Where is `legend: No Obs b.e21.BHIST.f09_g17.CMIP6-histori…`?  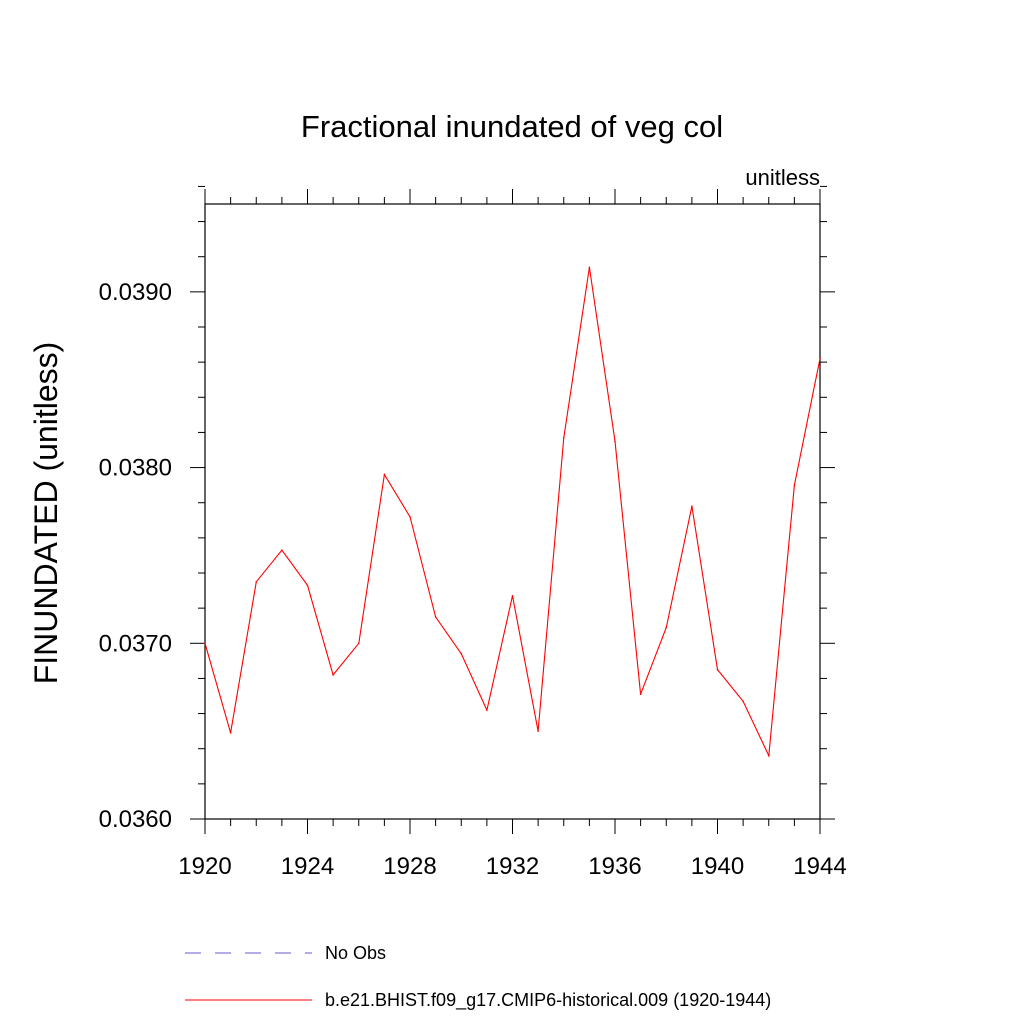
legend: No Obs b.e21.BHIST.f09_g17.CMIP6-histori… is located at coordinates (478, 977).